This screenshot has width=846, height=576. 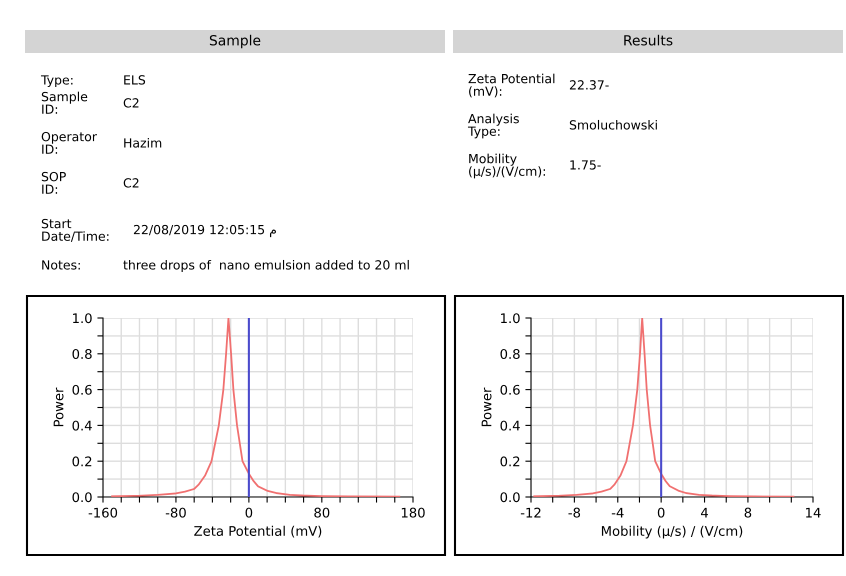 What do you see at coordinates (56, 81) in the screenshot?
I see `text: Type:` at bounding box center [56, 81].